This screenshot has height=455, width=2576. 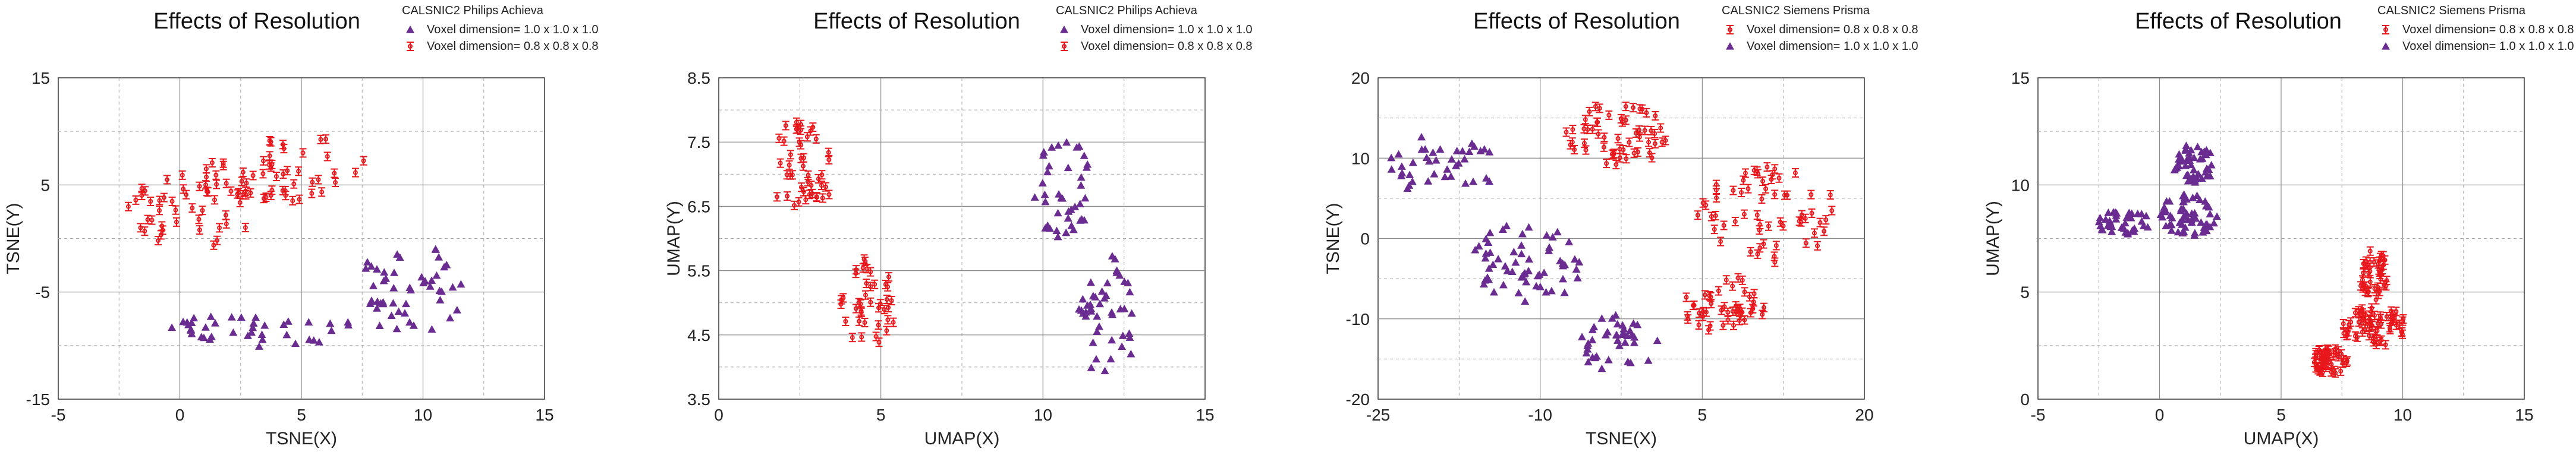 What do you see at coordinates (1358, 399) in the screenshot?
I see `y-tick-label: -20` at bounding box center [1358, 399].